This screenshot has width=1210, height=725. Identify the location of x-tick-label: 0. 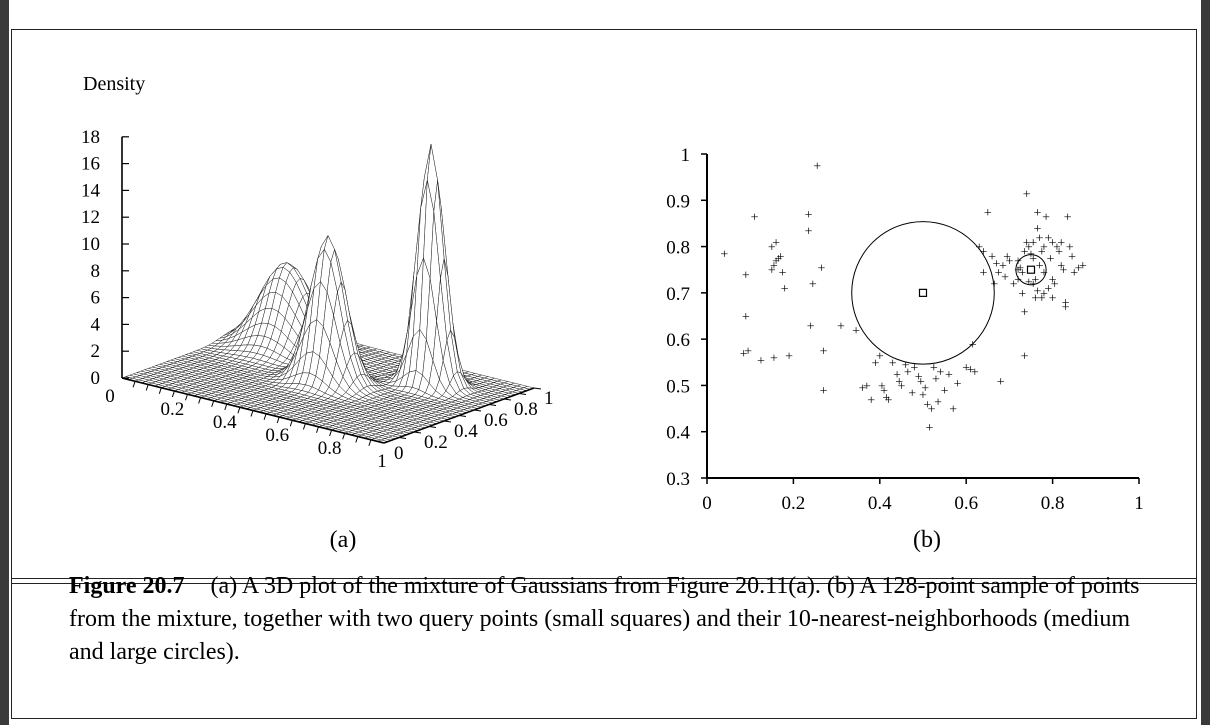
(110, 396).